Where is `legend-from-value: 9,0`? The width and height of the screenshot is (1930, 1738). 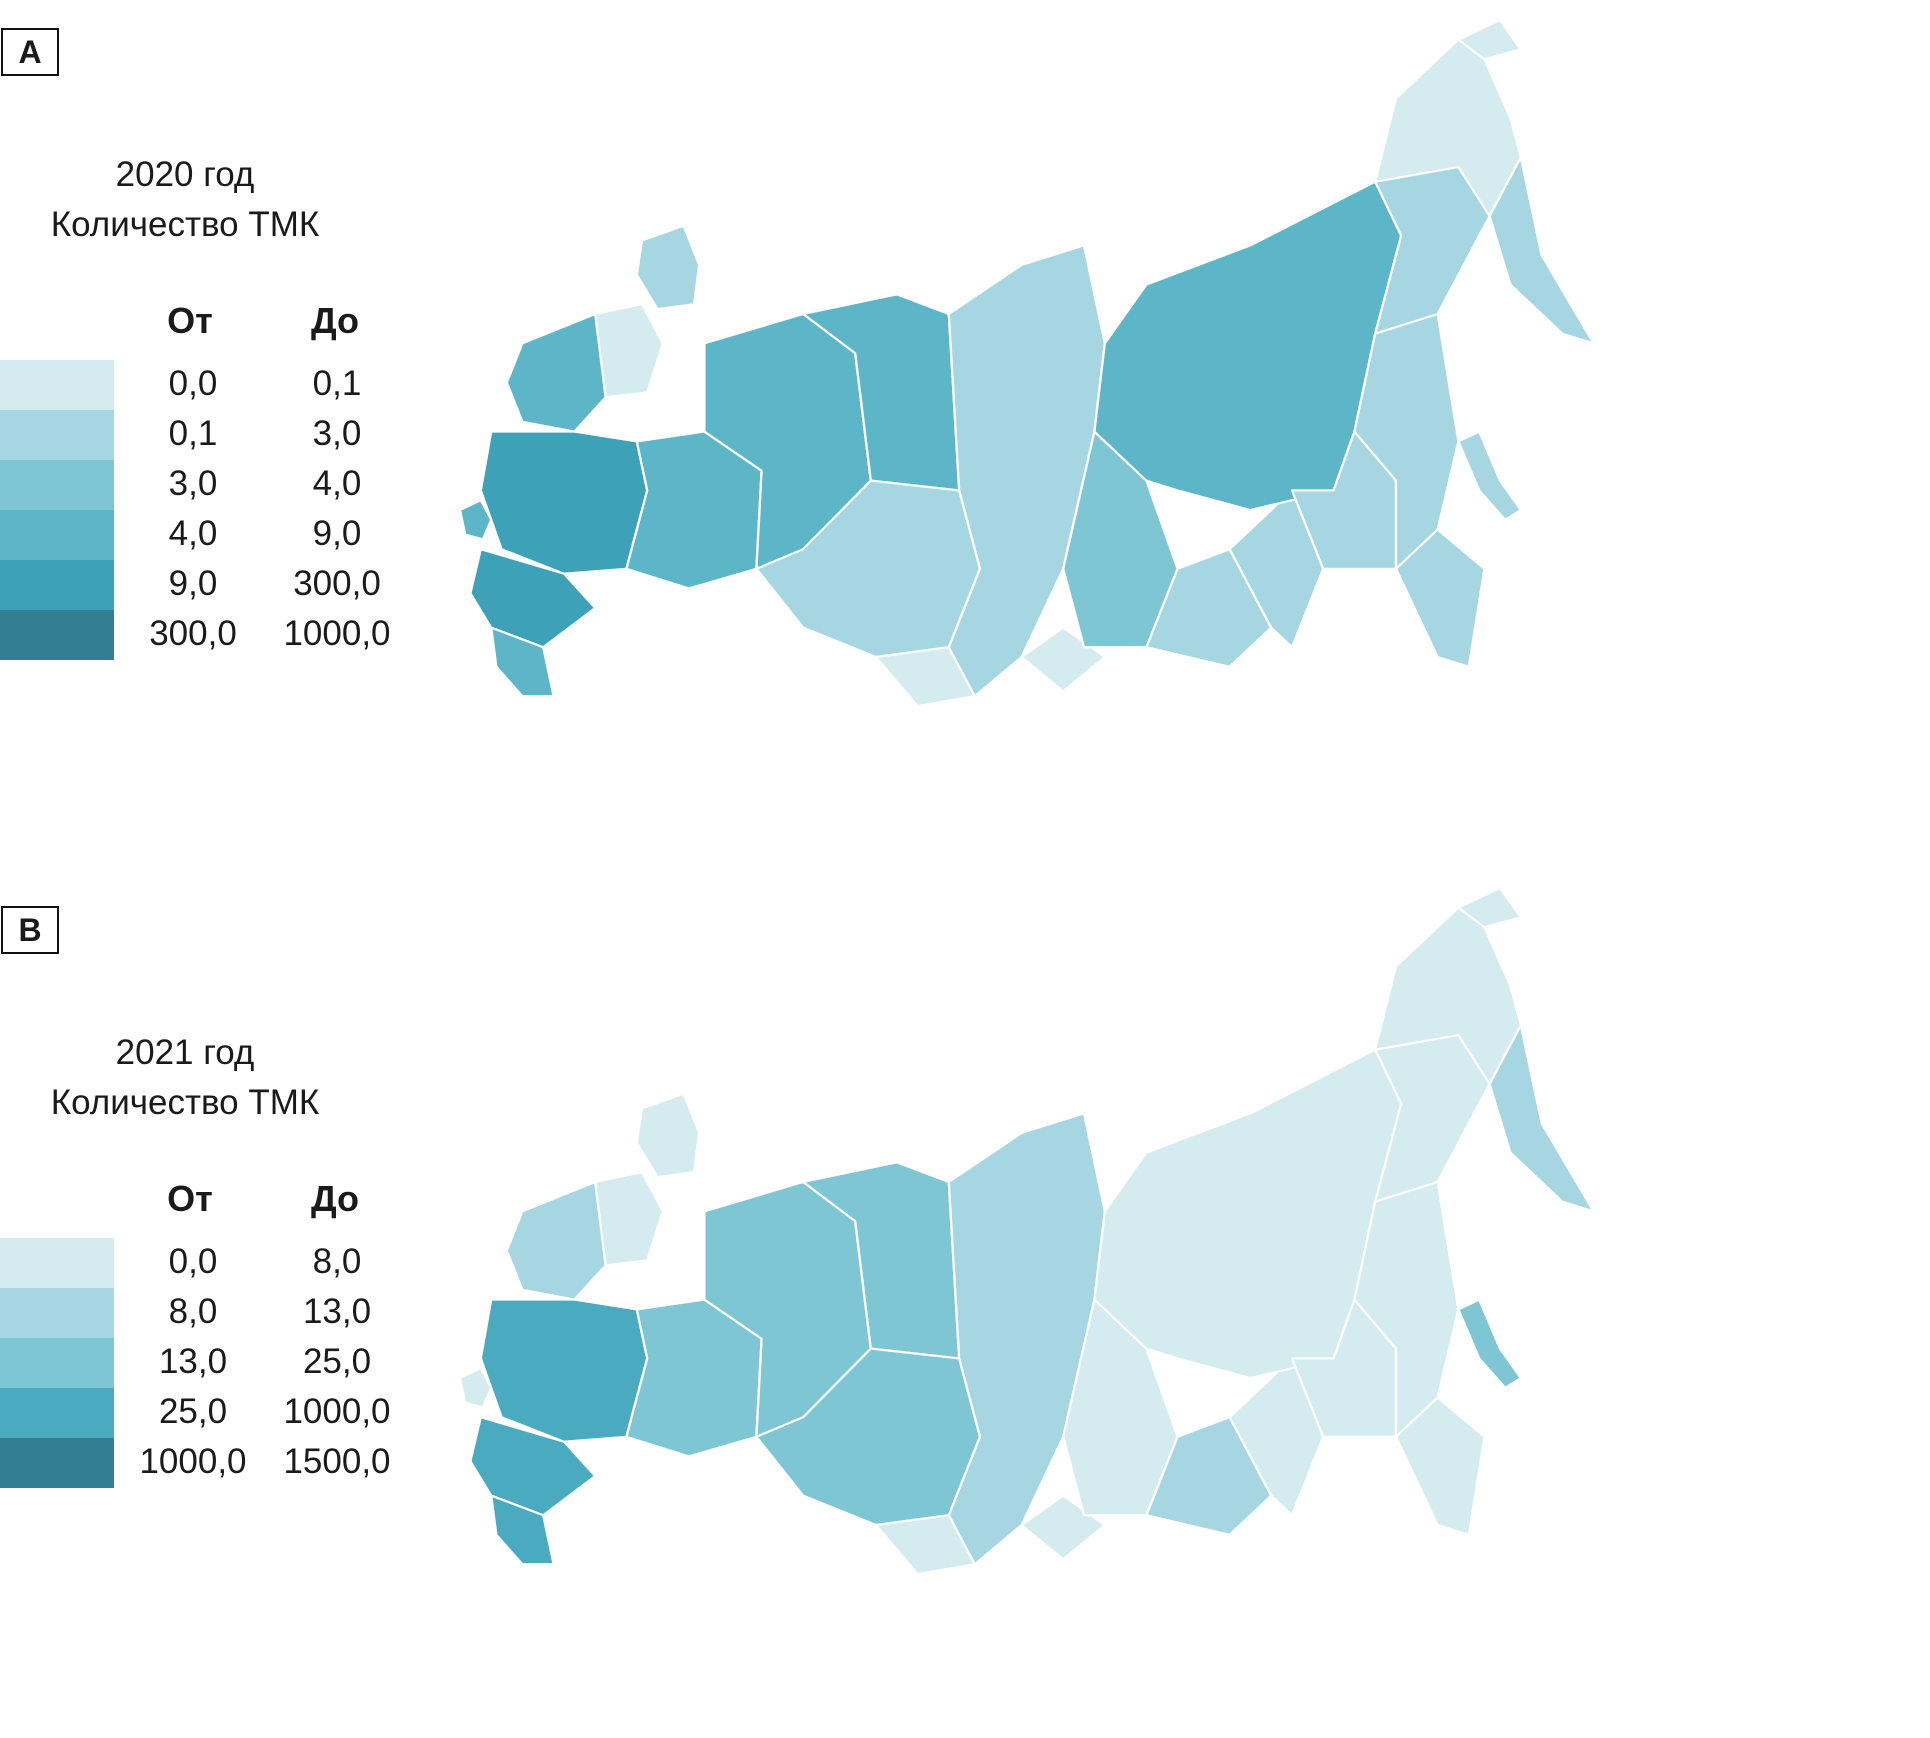 legend-from-value: 9,0 is located at coordinates (193, 583).